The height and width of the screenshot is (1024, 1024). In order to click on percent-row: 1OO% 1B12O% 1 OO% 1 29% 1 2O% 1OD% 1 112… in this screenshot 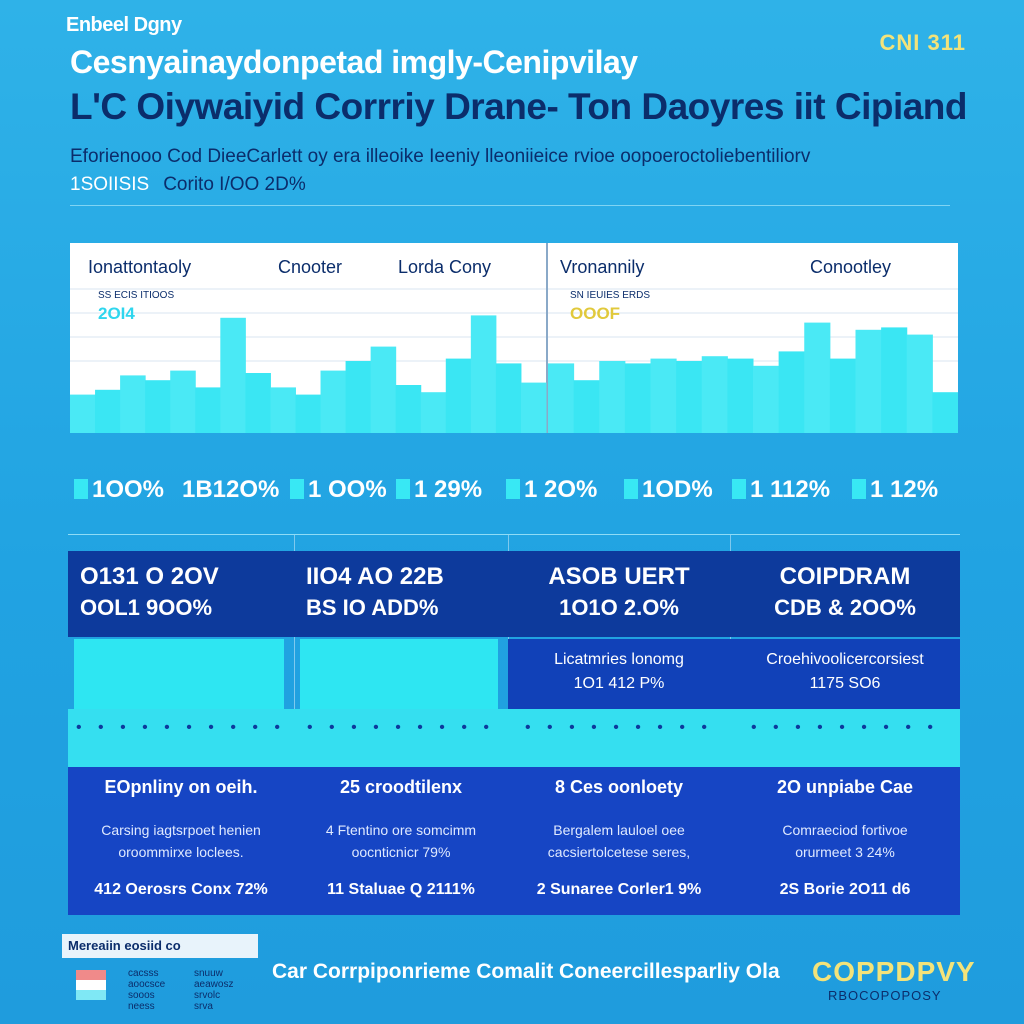, I will do `click(515, 493)`.